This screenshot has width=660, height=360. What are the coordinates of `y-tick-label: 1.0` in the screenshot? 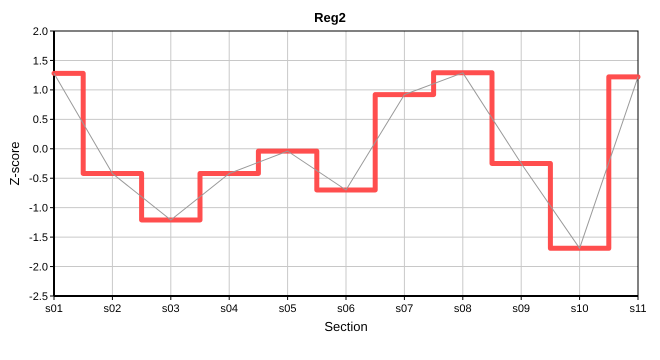 It's located at (40, 90).